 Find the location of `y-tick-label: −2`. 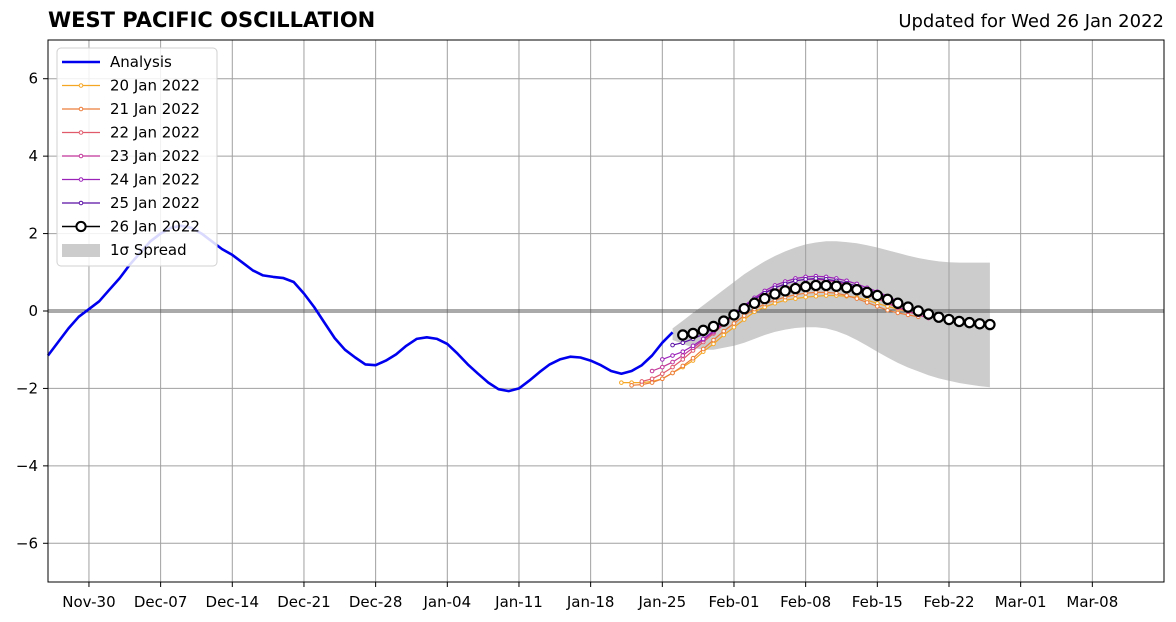

y-tick-label: −2 is located at coordinates (27, 388).